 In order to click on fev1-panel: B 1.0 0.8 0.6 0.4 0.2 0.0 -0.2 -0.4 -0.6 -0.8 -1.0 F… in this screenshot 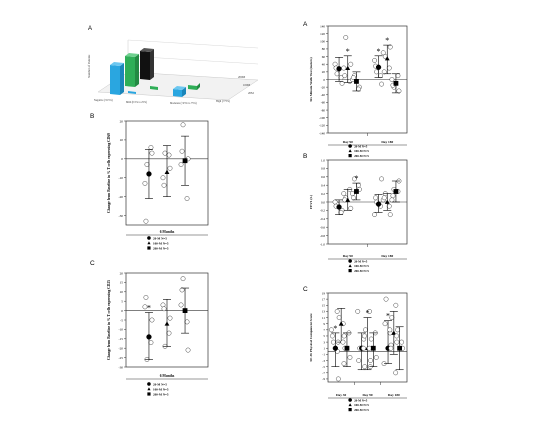, I will do `click(370, 215)`.